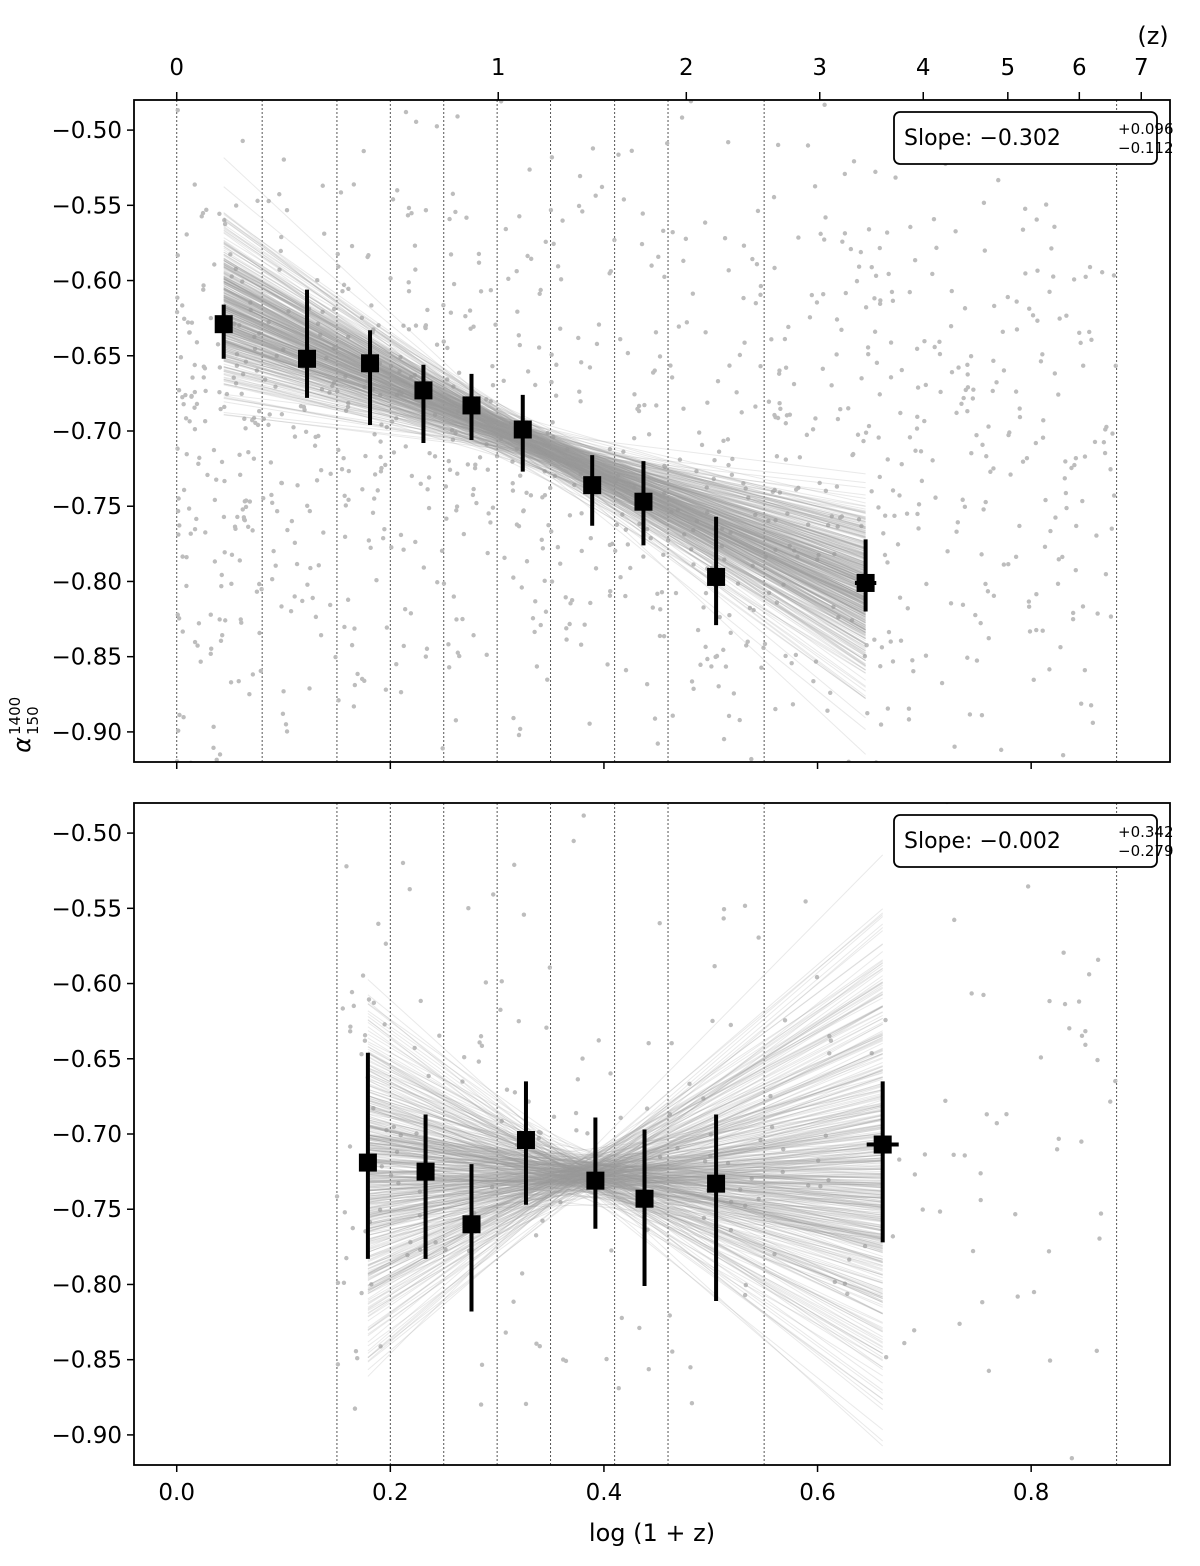 This screenshot has height=1566, width=1200. I want to click on slope-annotation: Slope: −0.302 +0.096 −0.112, so click(1033, 138).